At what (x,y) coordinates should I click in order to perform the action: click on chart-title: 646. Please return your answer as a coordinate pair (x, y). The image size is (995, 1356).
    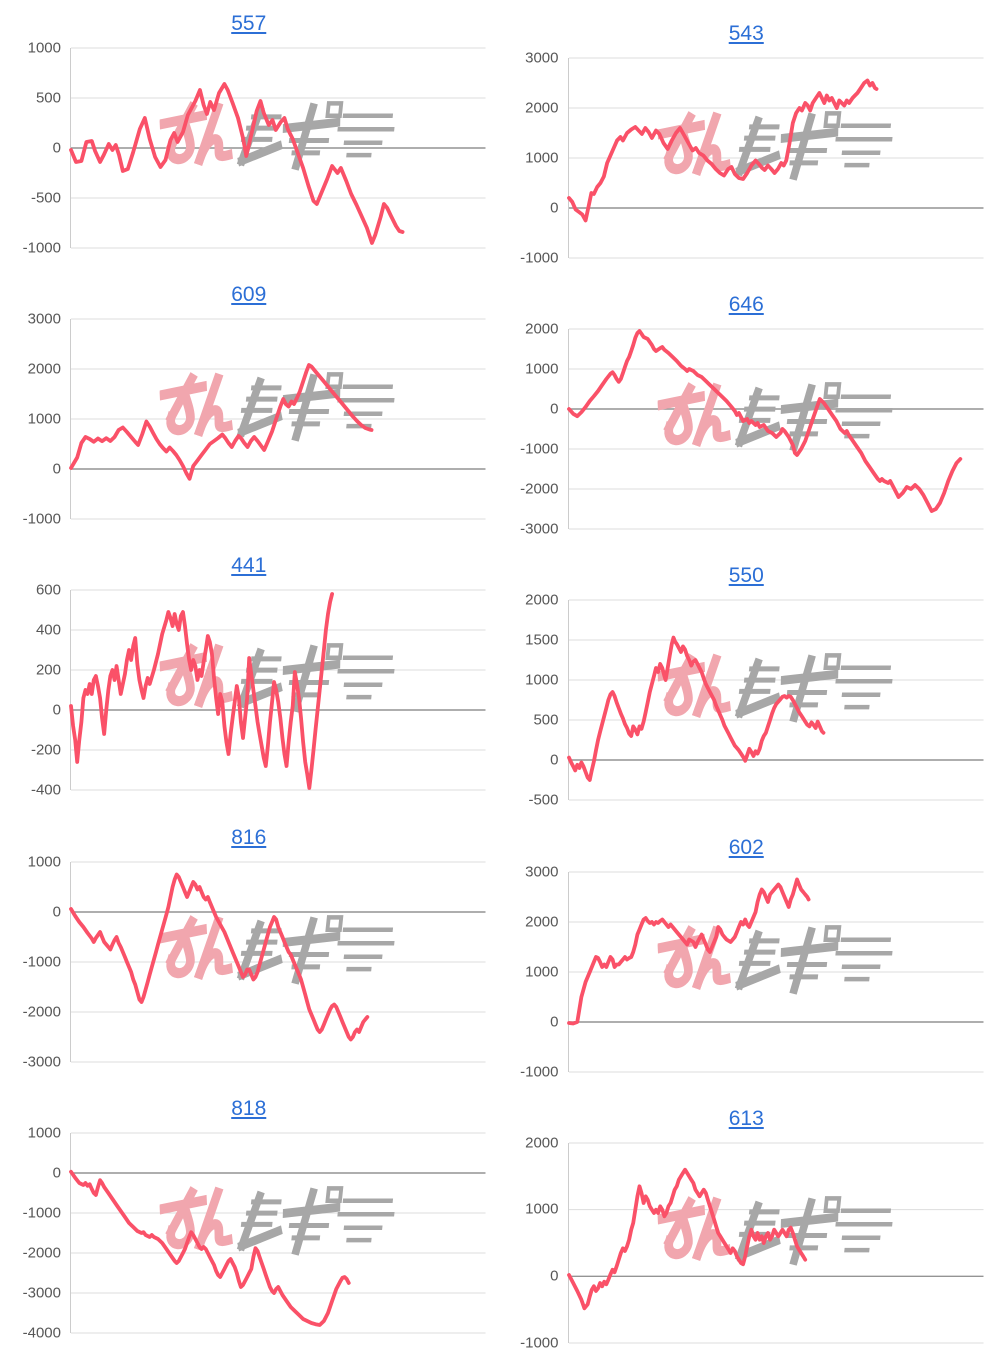
    Looking at the image, I should click on (746, 305).